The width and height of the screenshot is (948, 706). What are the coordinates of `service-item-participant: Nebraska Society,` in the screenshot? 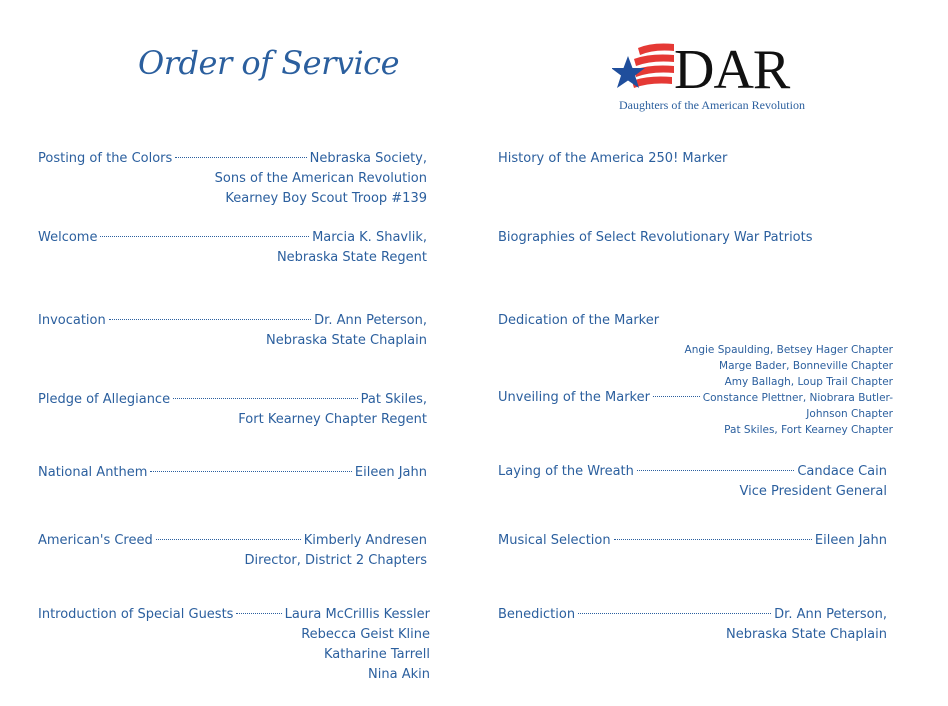 It's located at (368, 158).